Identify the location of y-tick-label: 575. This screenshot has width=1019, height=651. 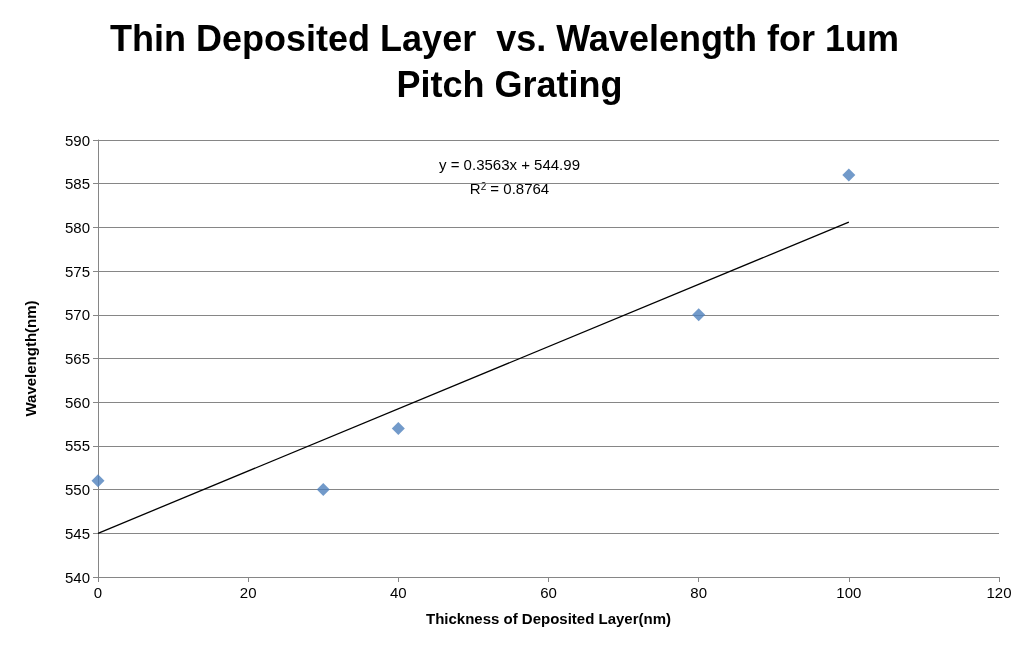
(77, 271).